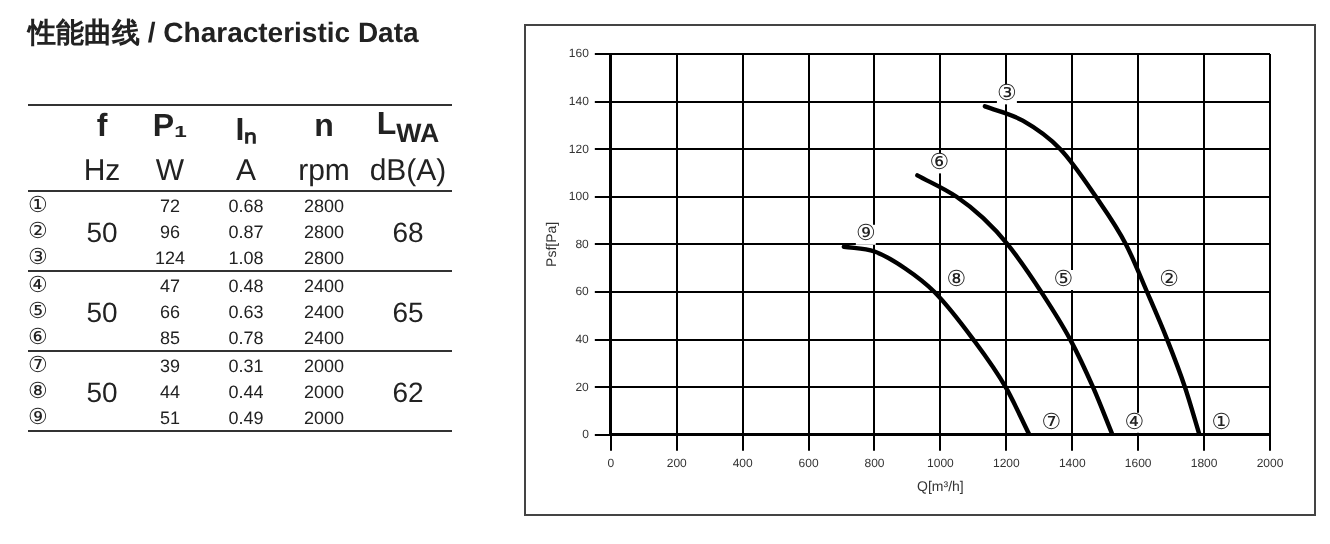 The image size is (1330, 544). I want to click on text: 0.63, so click(246, 311).